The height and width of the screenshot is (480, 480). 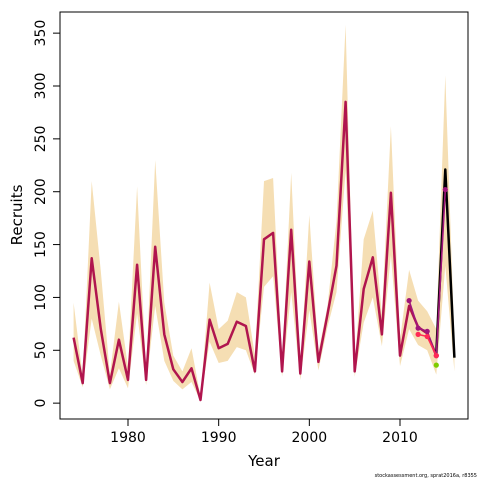 I want to click on points-layer, so click(x=427, y=277).